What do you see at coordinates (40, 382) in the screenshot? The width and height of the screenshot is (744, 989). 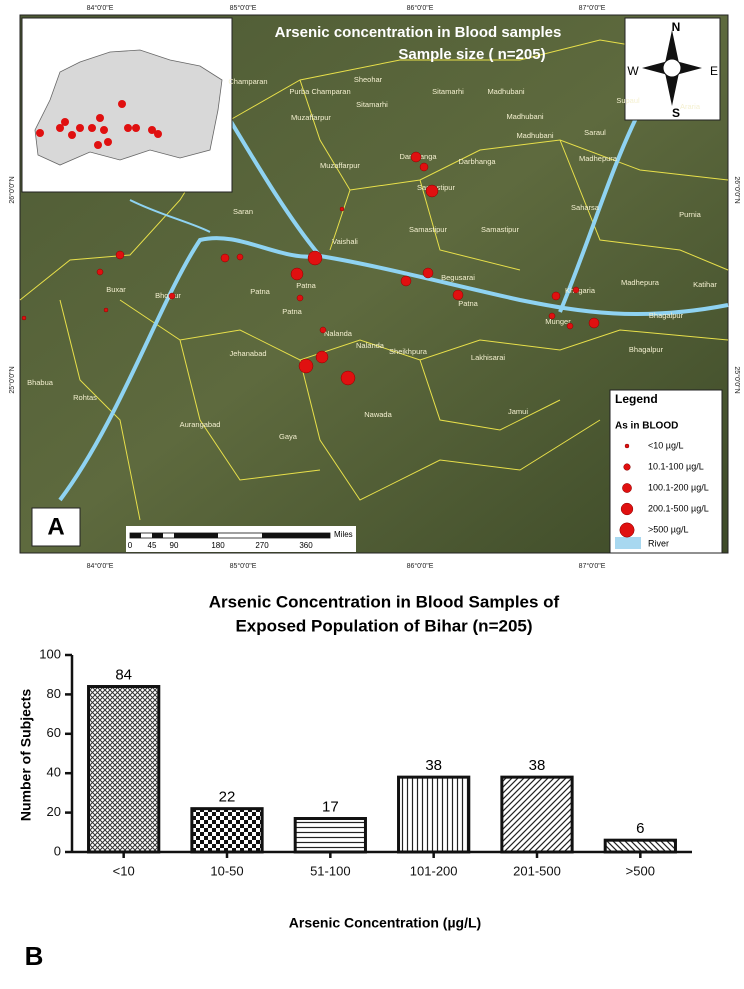 I see `district-label: Bhabua` at bounding box center [40, 382].